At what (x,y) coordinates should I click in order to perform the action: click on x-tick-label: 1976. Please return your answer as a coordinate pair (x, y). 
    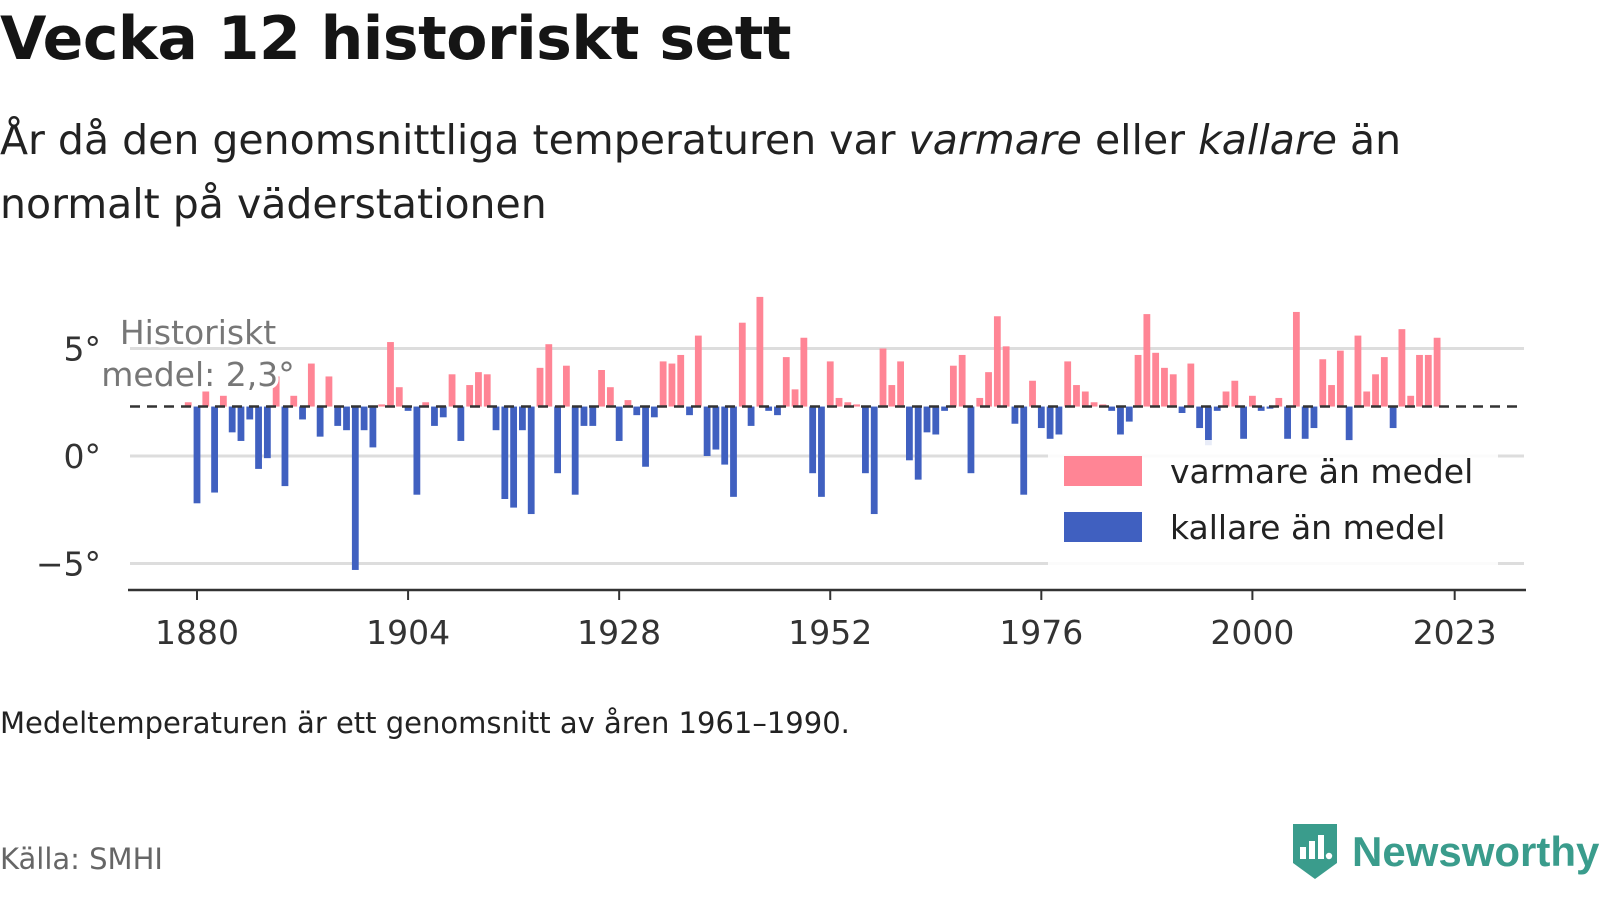
    Looking at the image, I should click on (1041, 632).